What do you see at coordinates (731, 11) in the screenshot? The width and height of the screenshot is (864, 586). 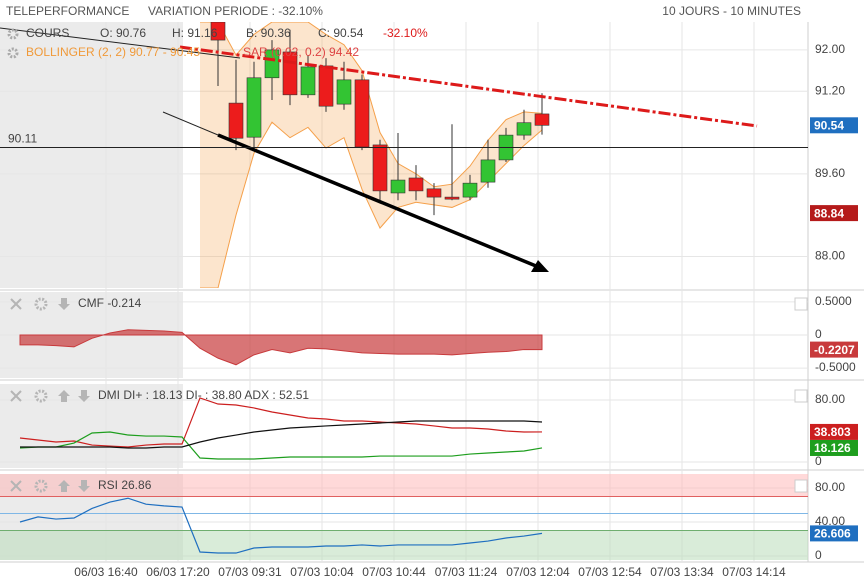 I see `period: 10 JOURS - 10 MINUTES` at bounding box center [731, 11].